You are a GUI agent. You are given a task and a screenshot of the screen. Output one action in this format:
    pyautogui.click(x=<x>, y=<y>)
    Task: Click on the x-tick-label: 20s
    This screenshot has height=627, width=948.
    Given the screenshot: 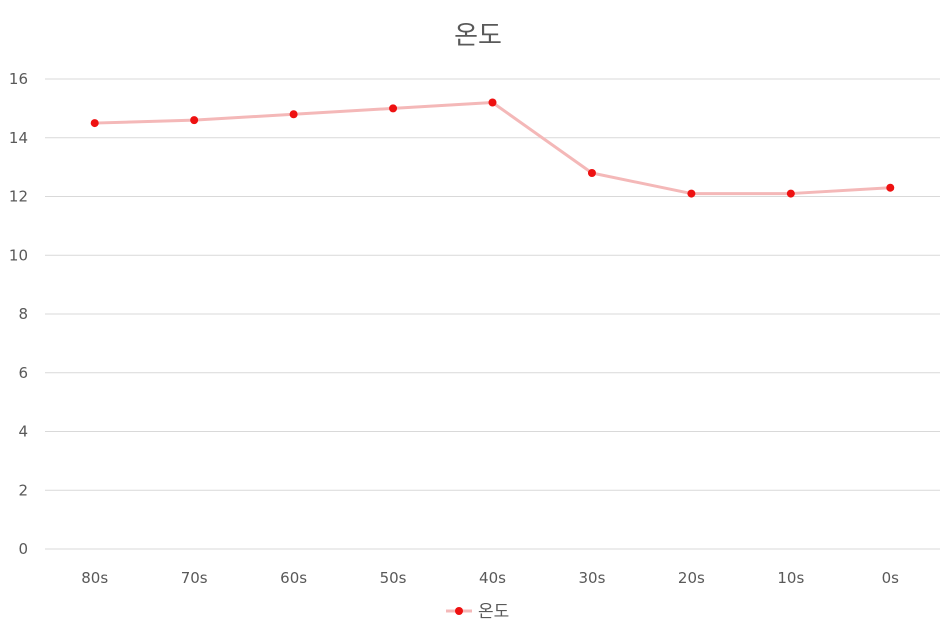 What is the action you would take?
    pyautogui.click(x=691, y=578)
    